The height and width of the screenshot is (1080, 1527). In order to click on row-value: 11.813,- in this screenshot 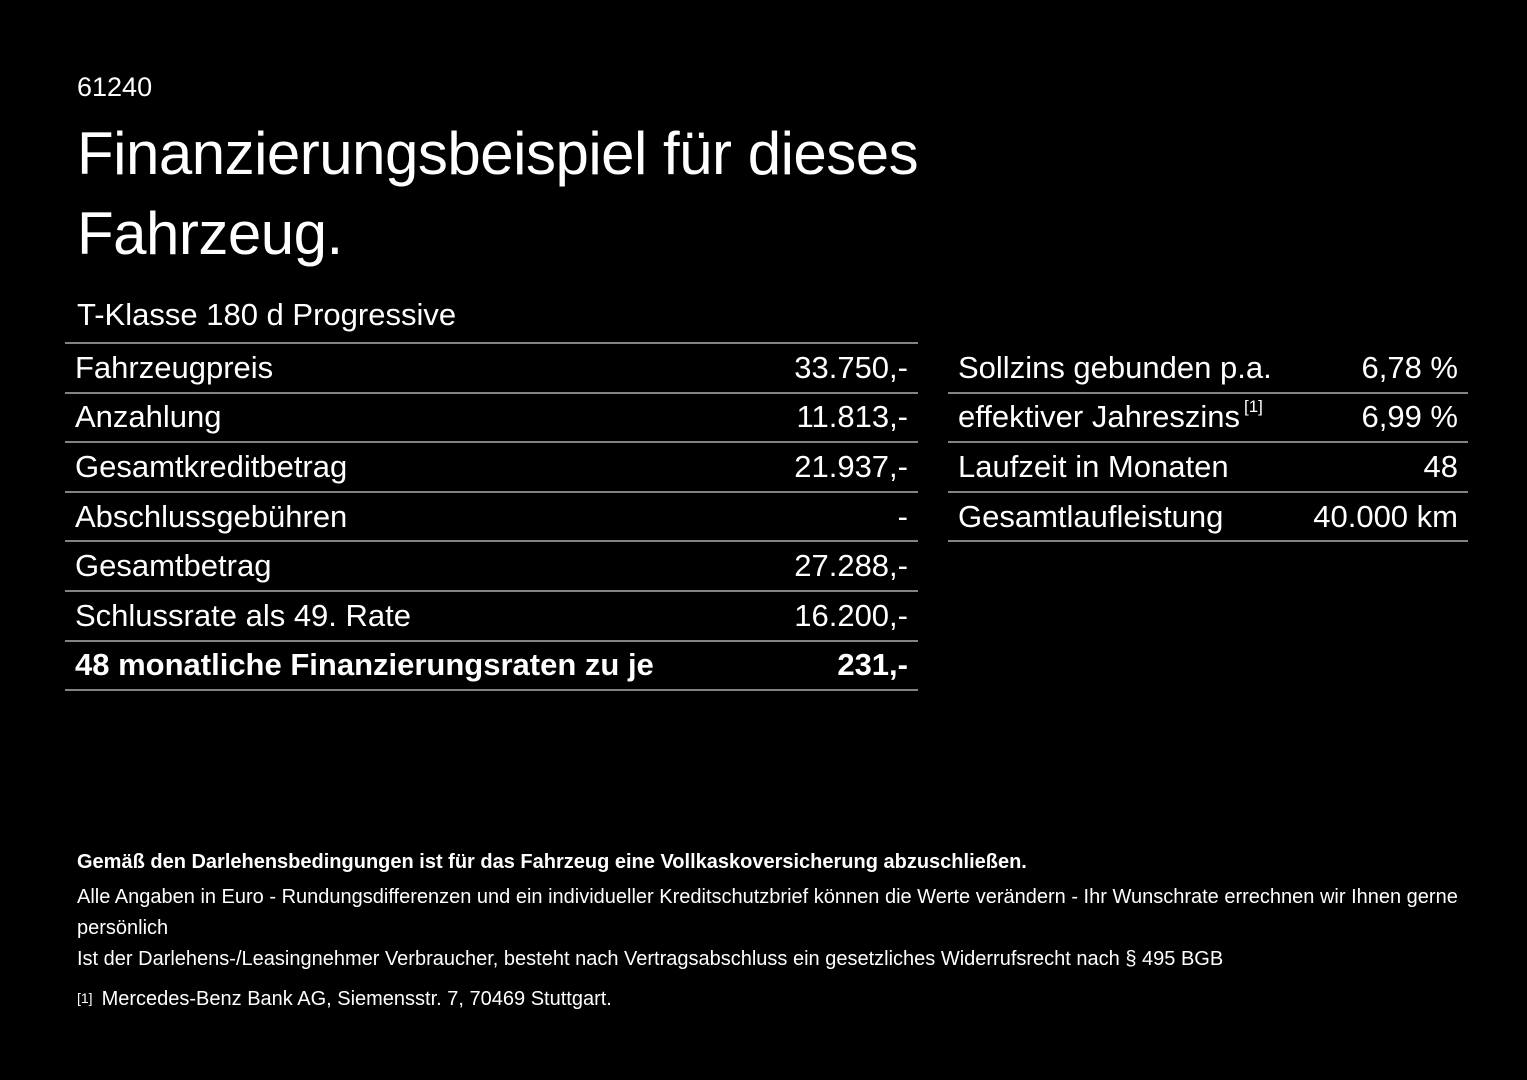, I will do `click(852, 417)`.